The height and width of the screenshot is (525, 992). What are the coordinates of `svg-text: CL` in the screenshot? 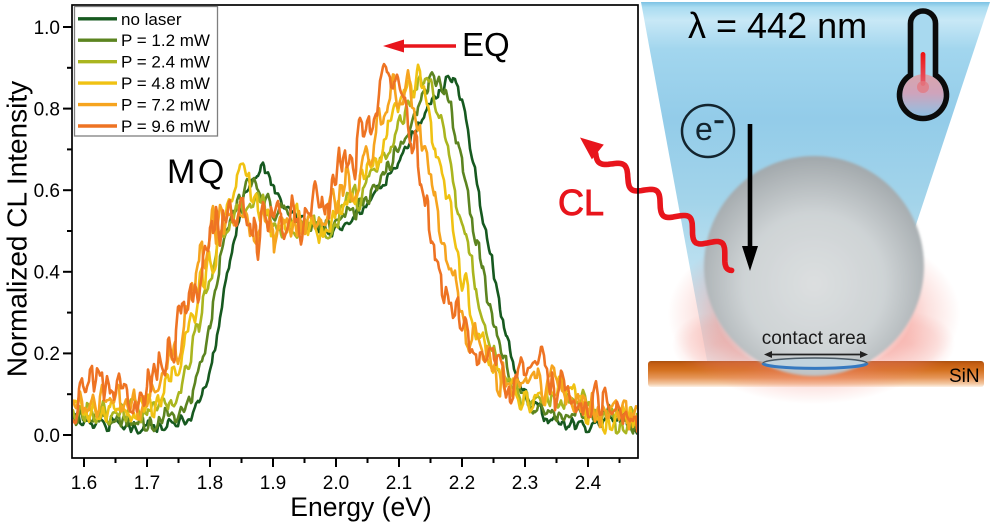 It's located at (581, 202).